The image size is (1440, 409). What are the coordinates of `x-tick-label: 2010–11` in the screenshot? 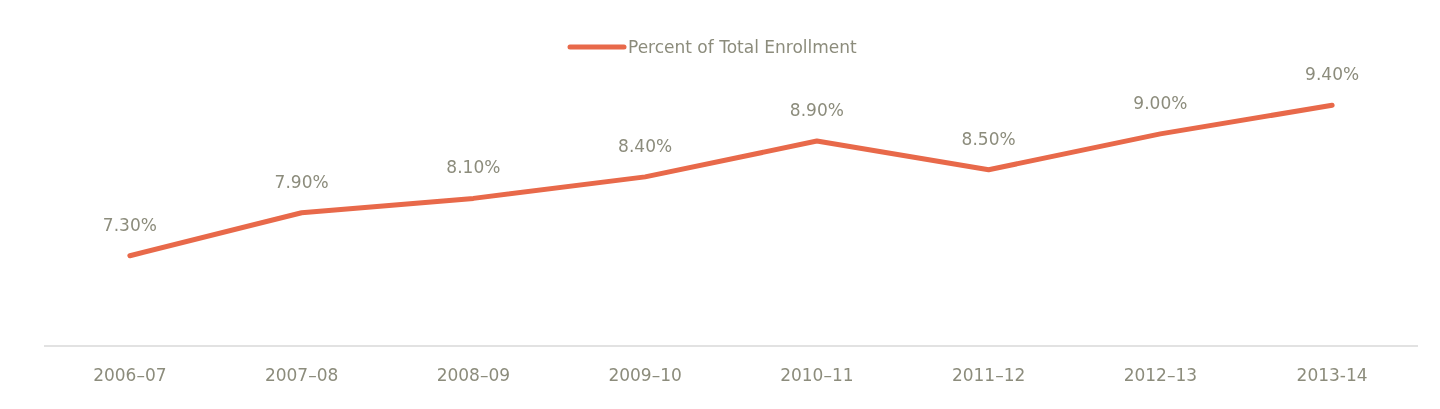 It's located at (817, 375).